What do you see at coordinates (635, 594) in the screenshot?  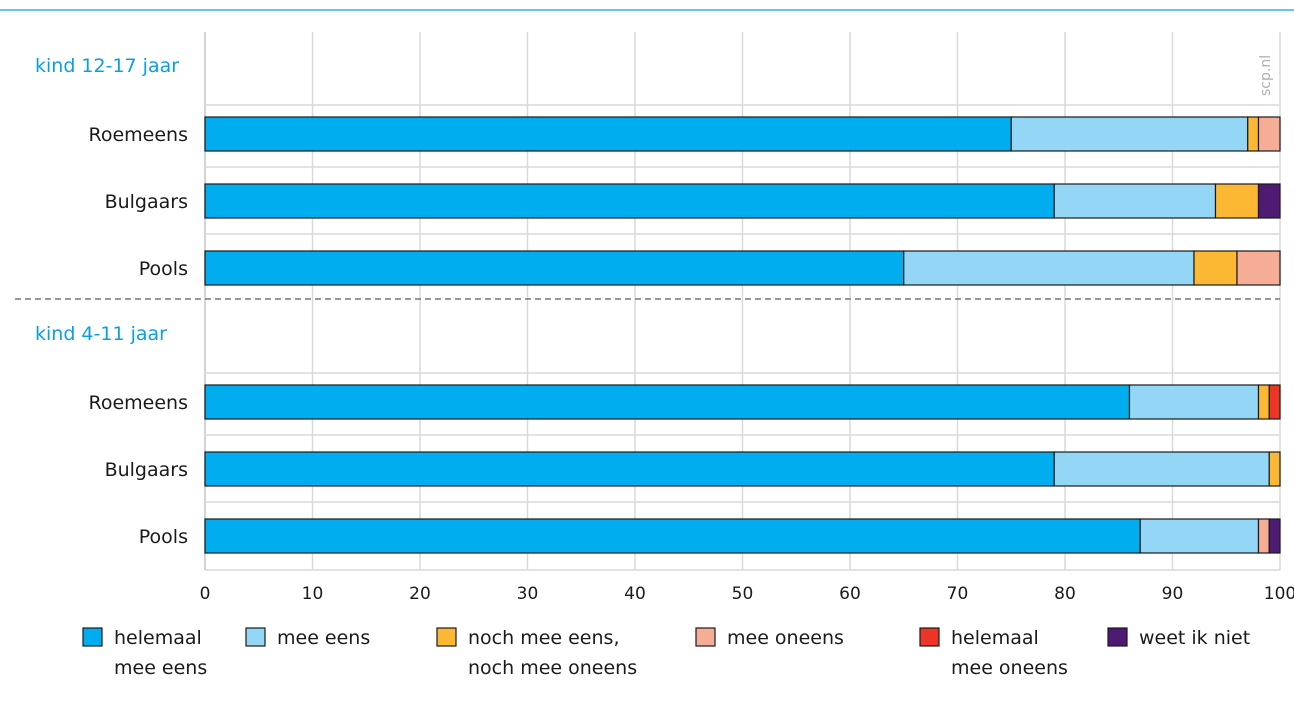 I see `x-tick-label: 40` at bounding box center [635, 594].